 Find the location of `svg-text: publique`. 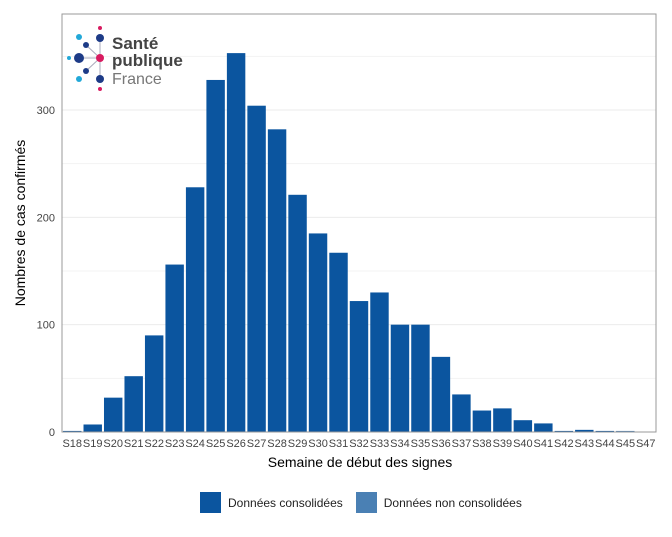

svg-text: publique is located at coordinates (147, 60).